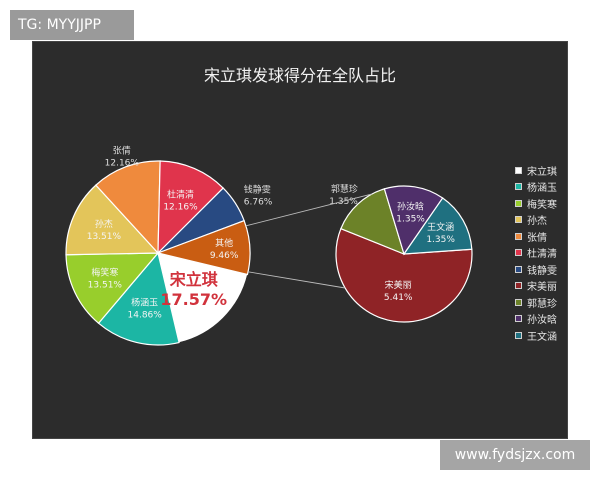 This screenshot has width=600, height=480. What do you see at coordinates (537, 222) in the screenshot?
I see `legend-label: 孙杰` at bounding box center [537, 222].